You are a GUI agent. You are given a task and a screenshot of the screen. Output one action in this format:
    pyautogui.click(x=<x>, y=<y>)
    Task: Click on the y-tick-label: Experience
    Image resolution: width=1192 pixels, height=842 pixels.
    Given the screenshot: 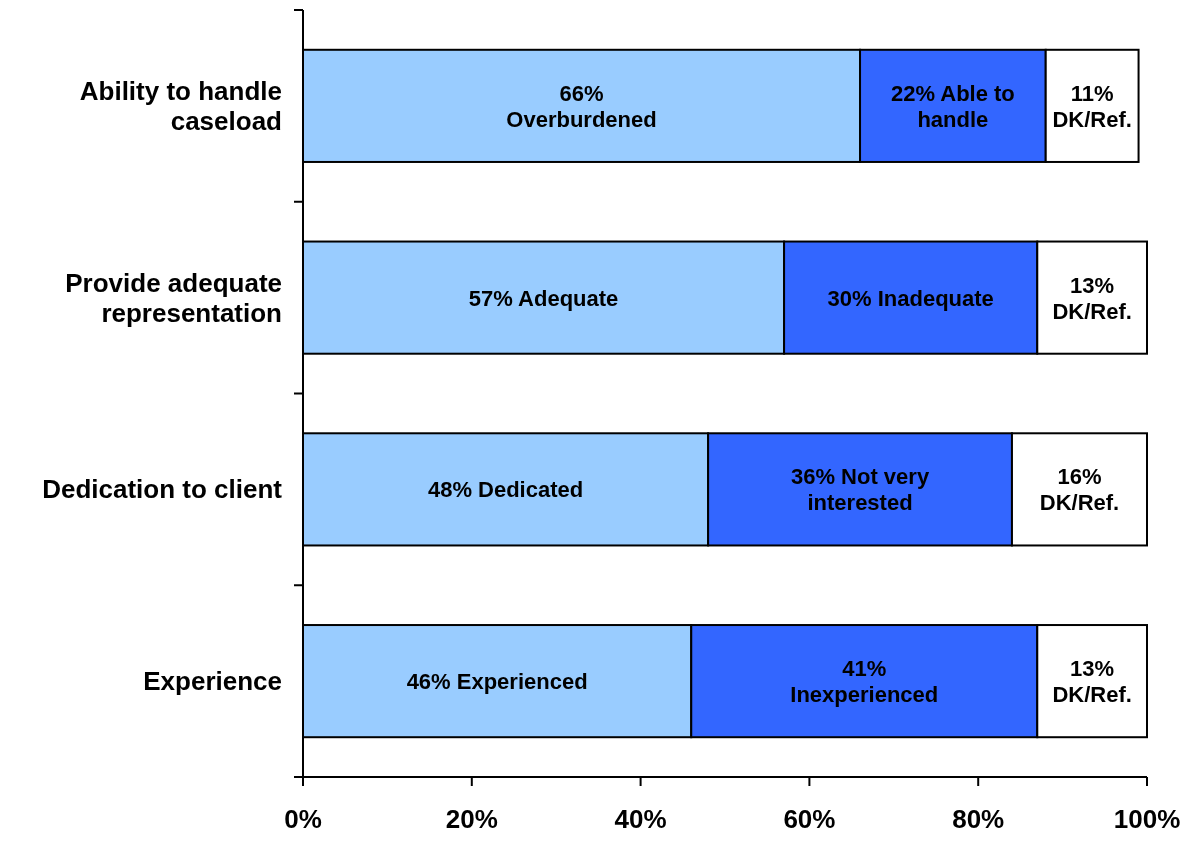 What is the action you would take?
    pyautogui.click(x=212, y=681)
    